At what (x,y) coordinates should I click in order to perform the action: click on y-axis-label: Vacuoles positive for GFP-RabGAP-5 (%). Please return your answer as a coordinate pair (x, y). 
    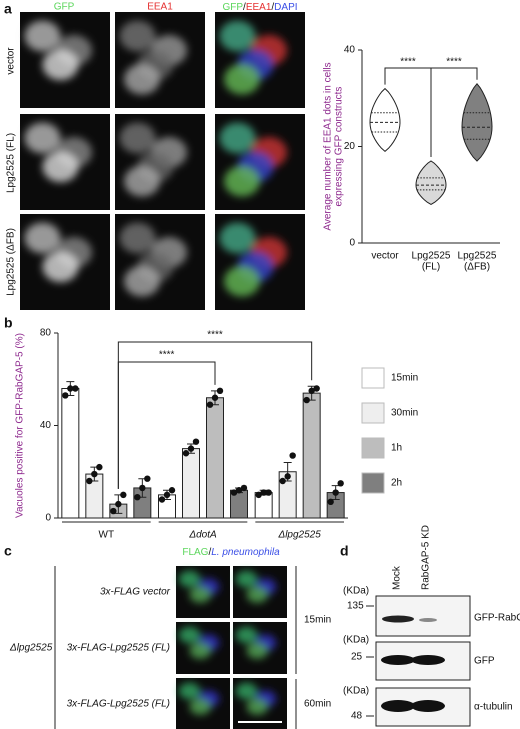
    Looking at the image, I should click on (20, 425).